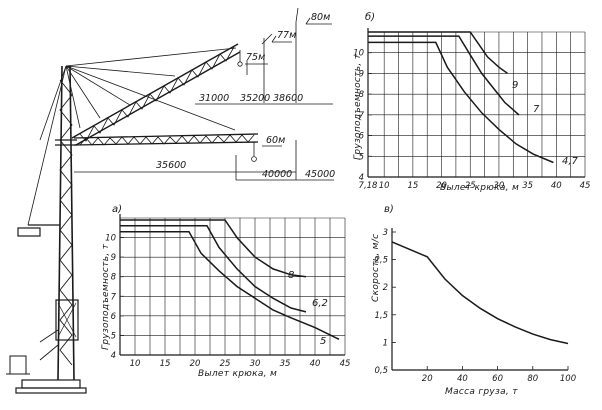 This screenshot has height=410, width=602. What do you see at coordinates (570, 161) in the screenshot?
I see `chart-b-curve-label-4-7: 4,7` at bounding box center [570, 161].